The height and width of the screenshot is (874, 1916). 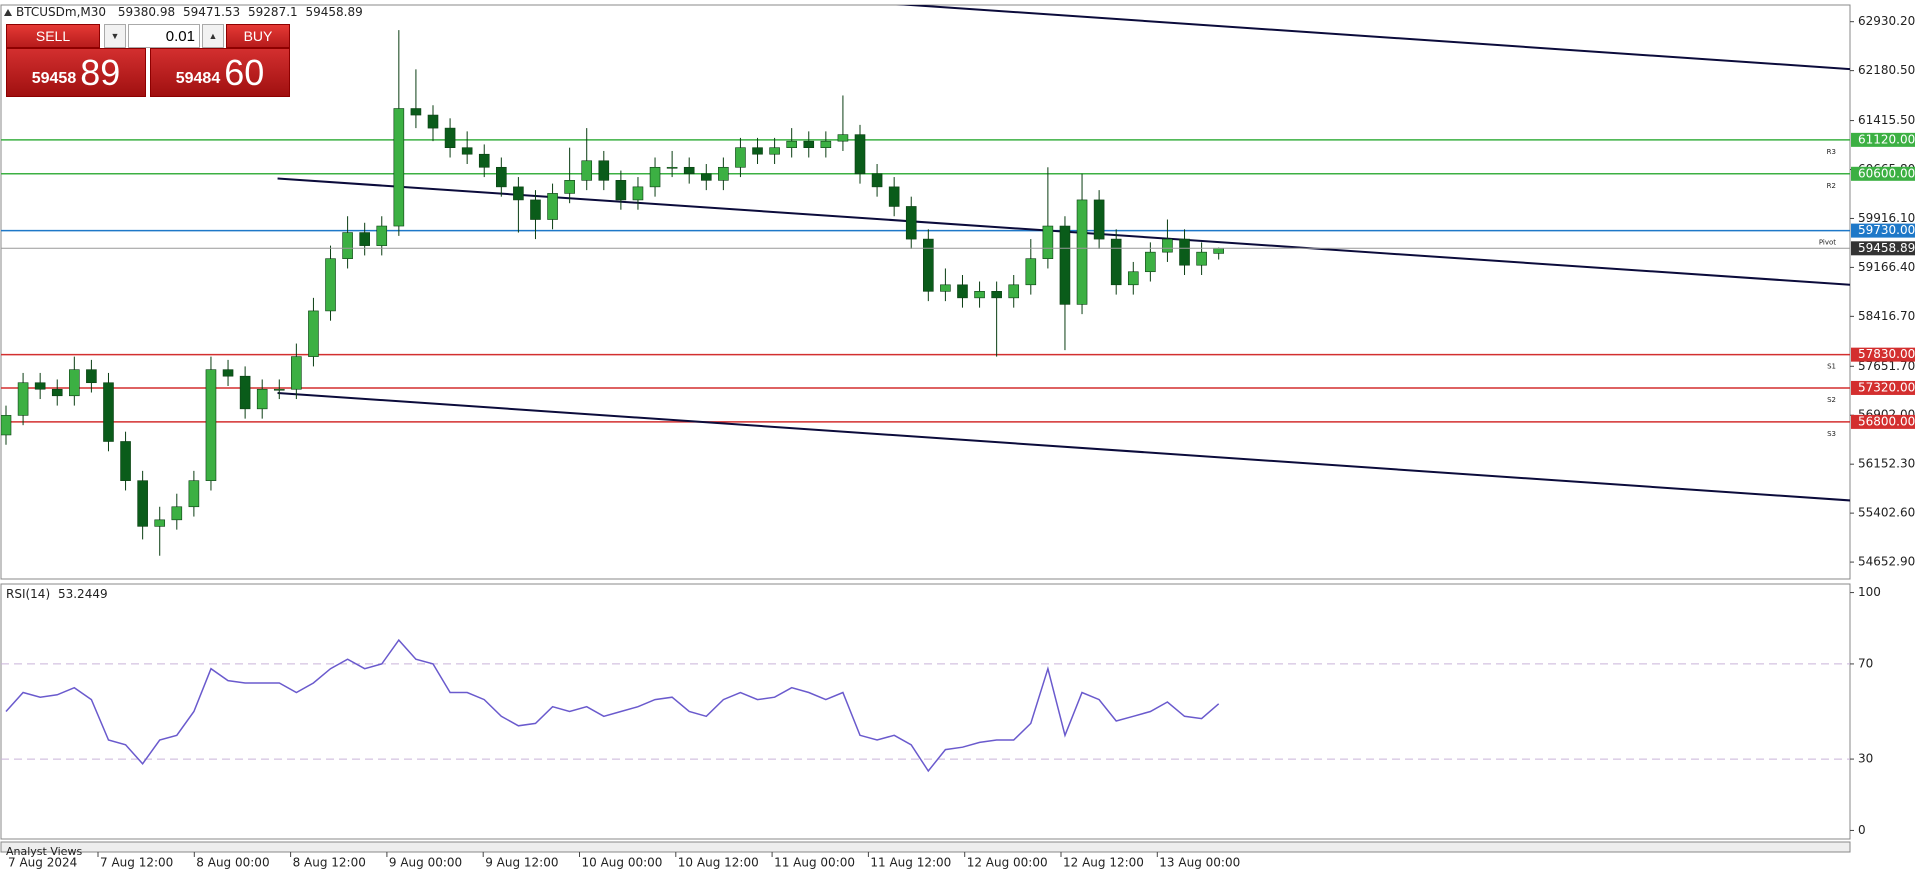 I want to click on level-label: 56800.00, so click(x=1886, y=421).